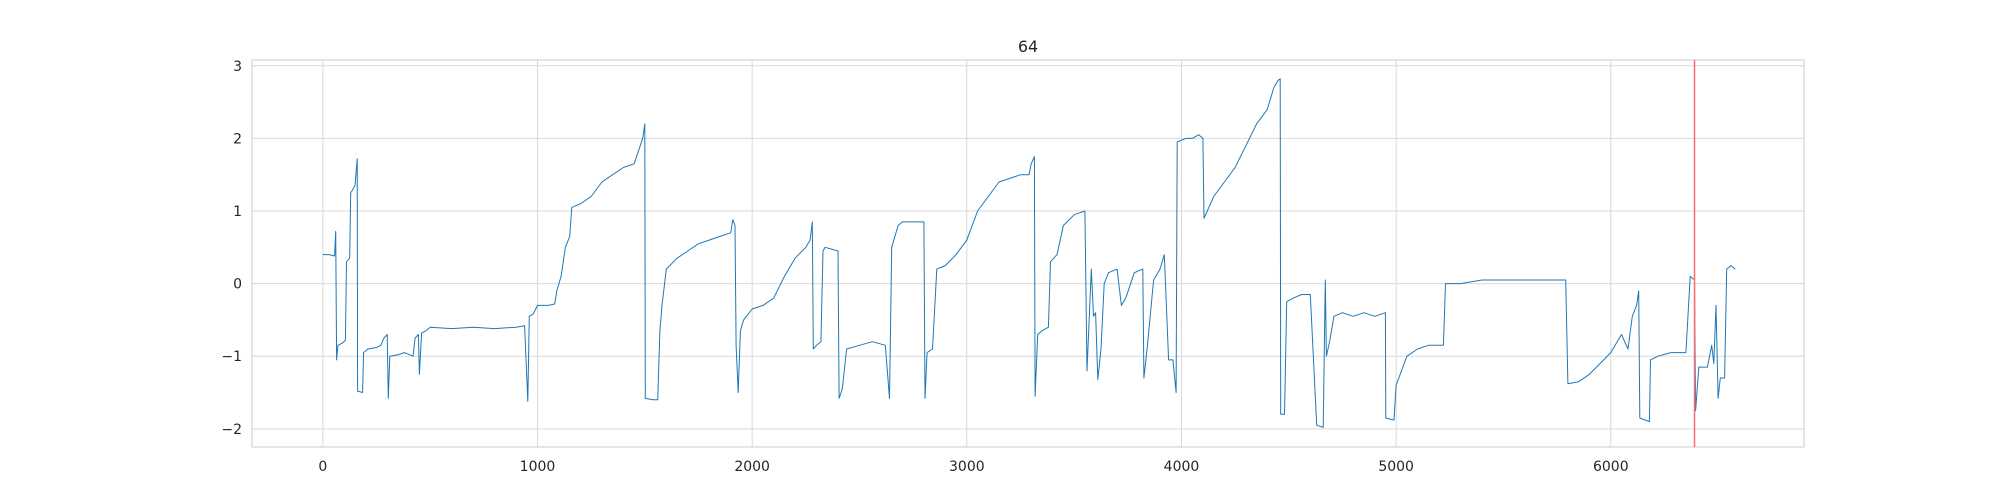 The height and width of the screenshot is (504, 2000). What do you see at coordinates (322, 467) in the screenshot?
I see `x-tick-label: 0` at bounding box center [322, 467].